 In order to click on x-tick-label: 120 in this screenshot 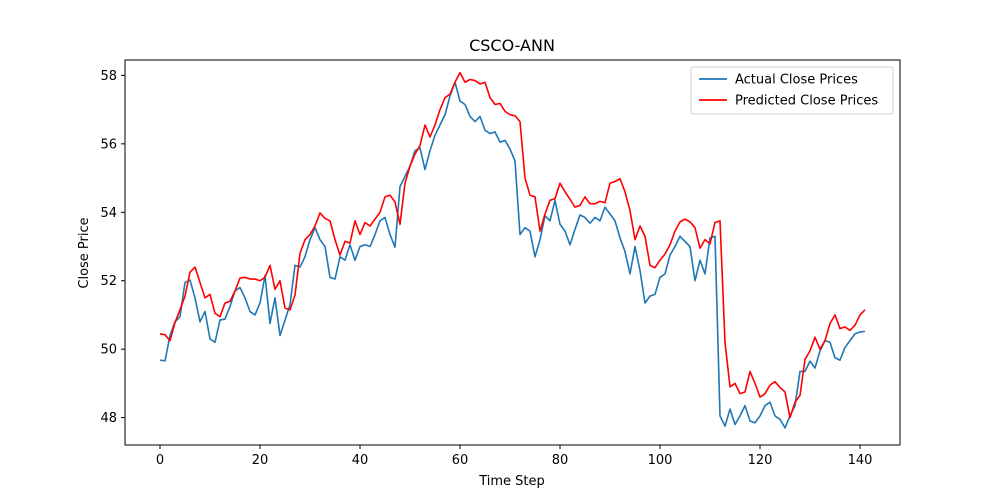, I will do `click(760, 460)`.